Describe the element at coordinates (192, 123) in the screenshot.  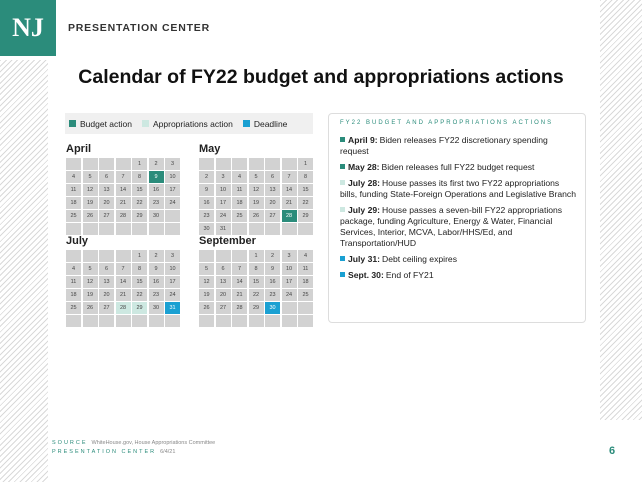
I see `legend-label: Appropriations action` at that location.